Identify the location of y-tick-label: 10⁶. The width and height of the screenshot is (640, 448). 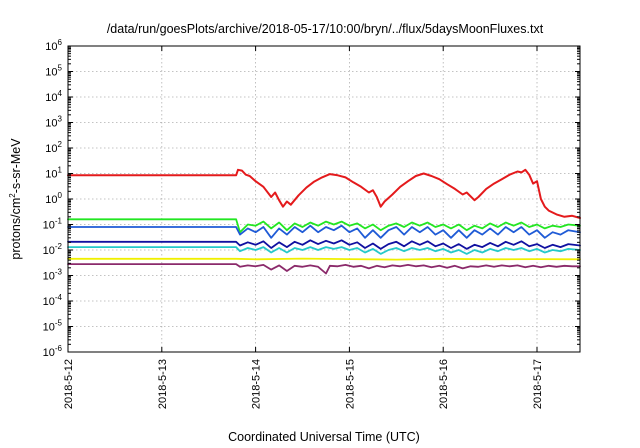
(53, 45).